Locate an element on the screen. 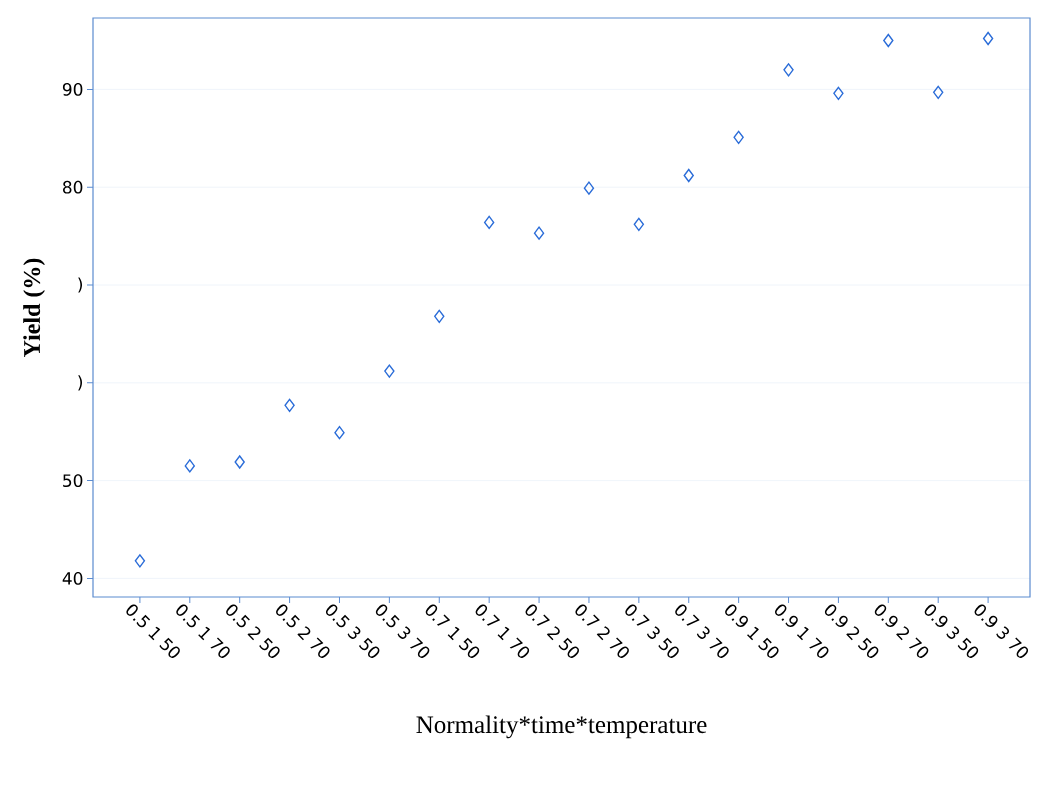 Image resolution: width=1041 pixels, height=785 pixels. x-axis-title: Normality*time*temperature is located at coordinates (561, 727).